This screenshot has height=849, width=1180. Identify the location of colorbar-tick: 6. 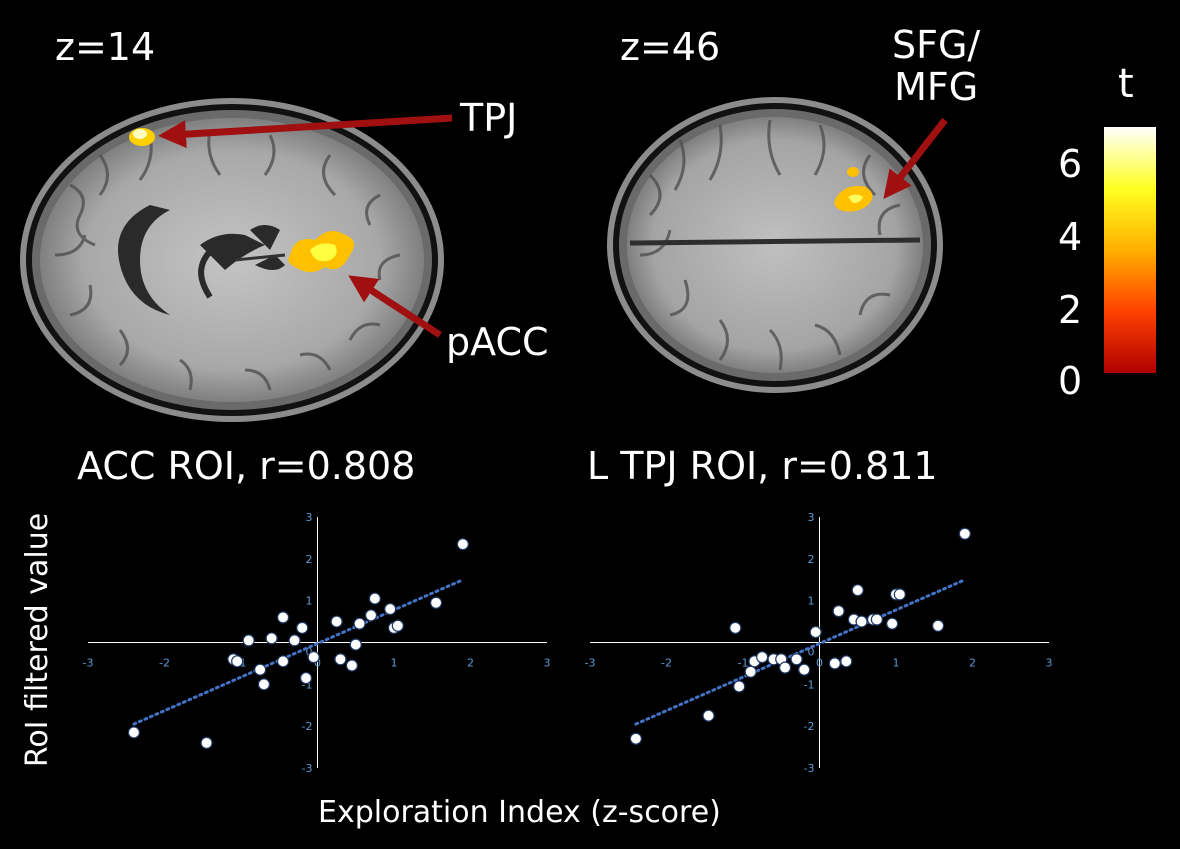
(1070, 164).